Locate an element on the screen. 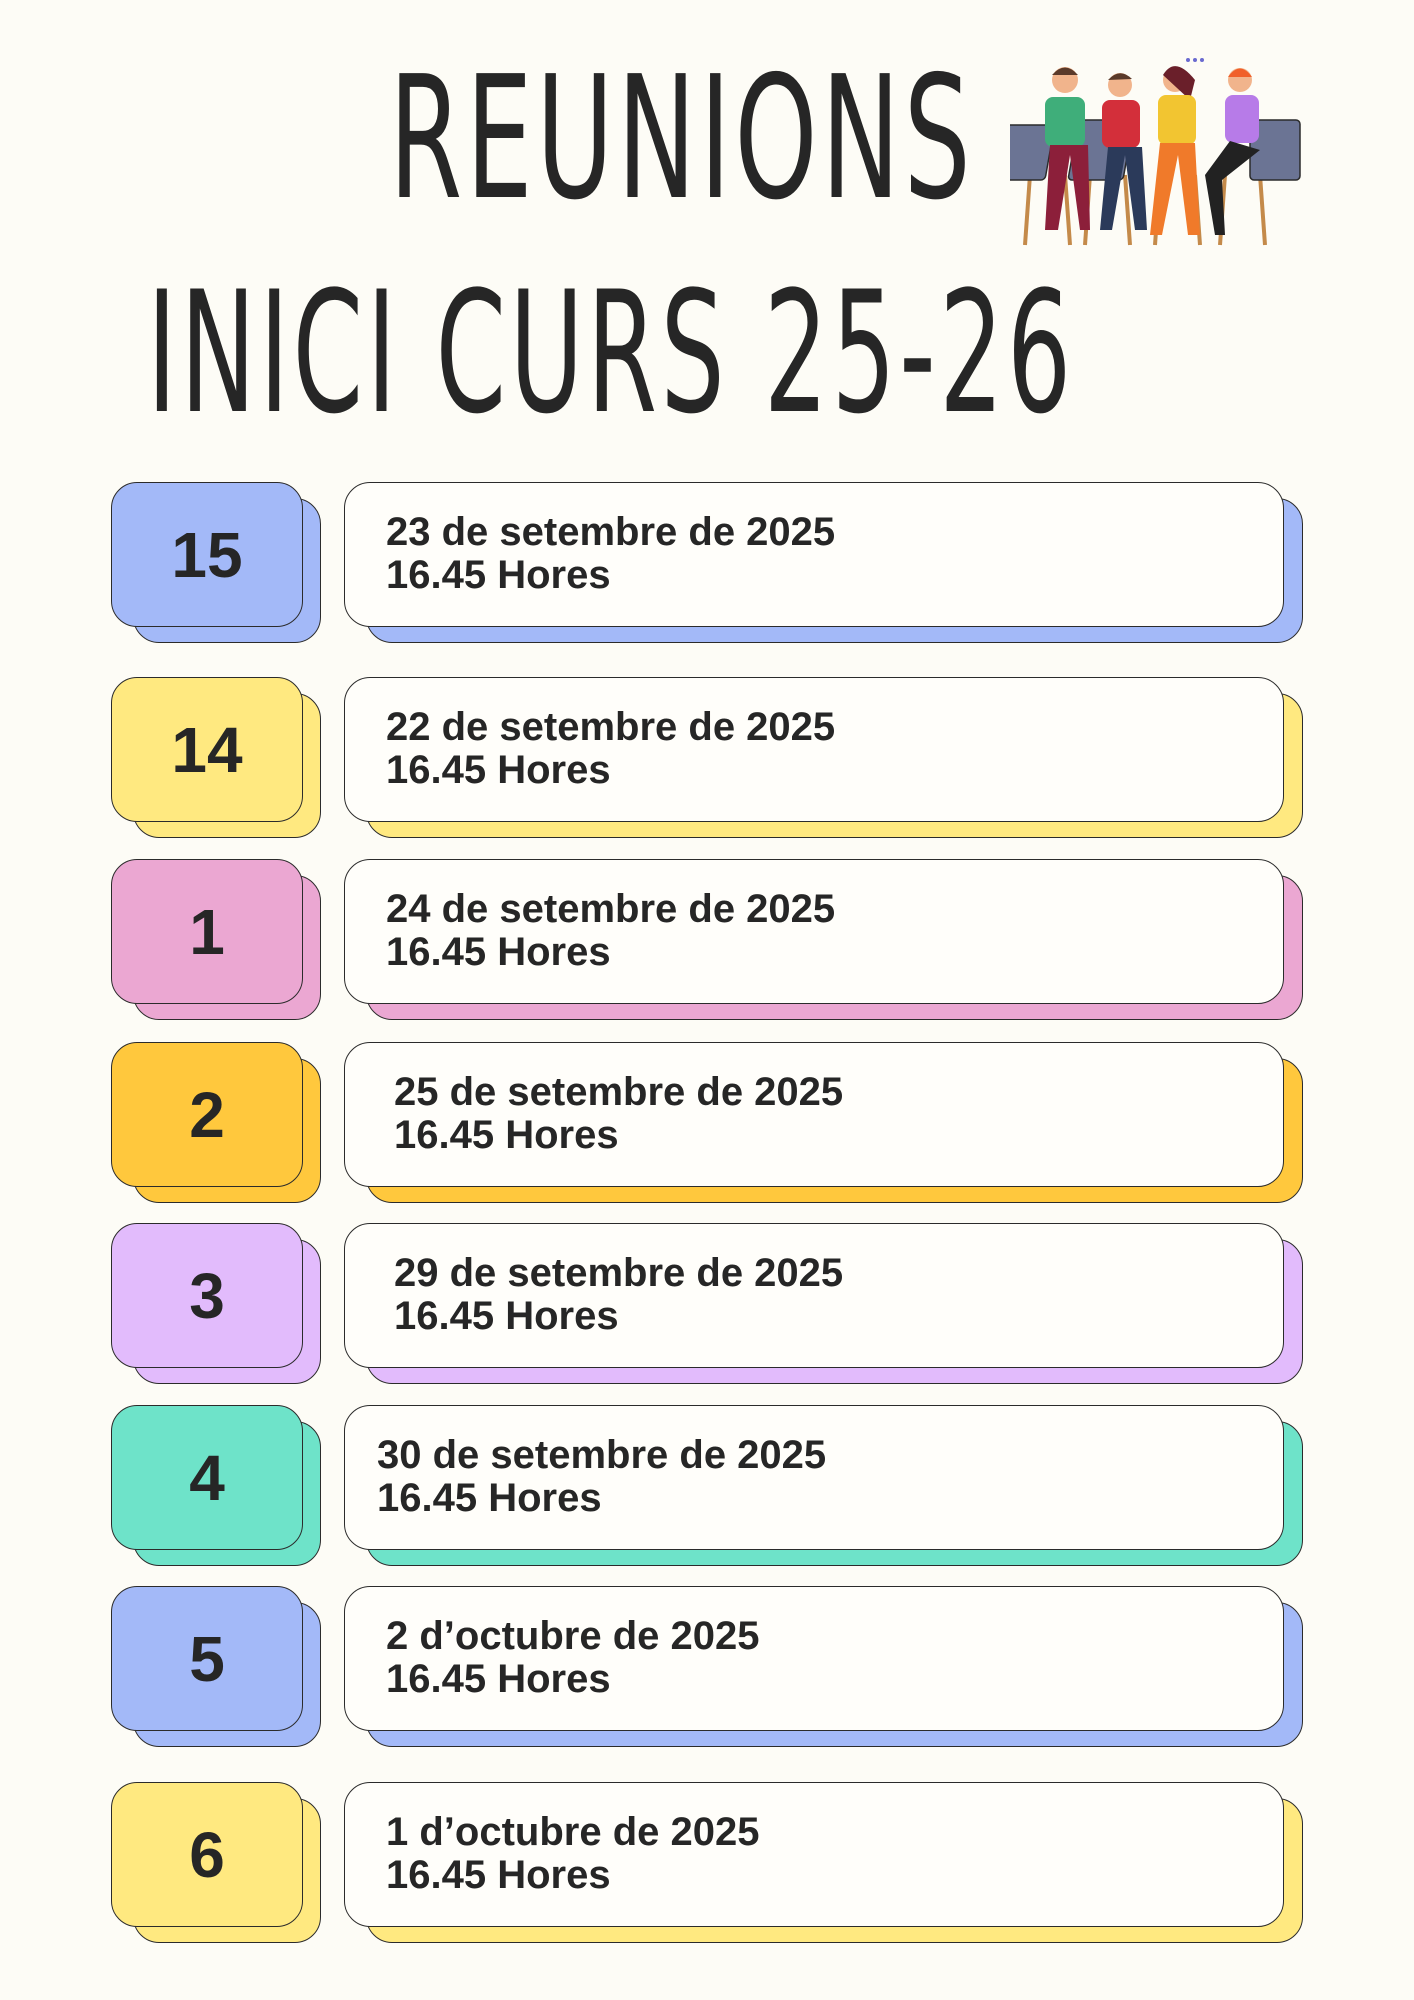 The image size is (1414, 2000). group-badge: 4 is located at coordinates (207, 1477).